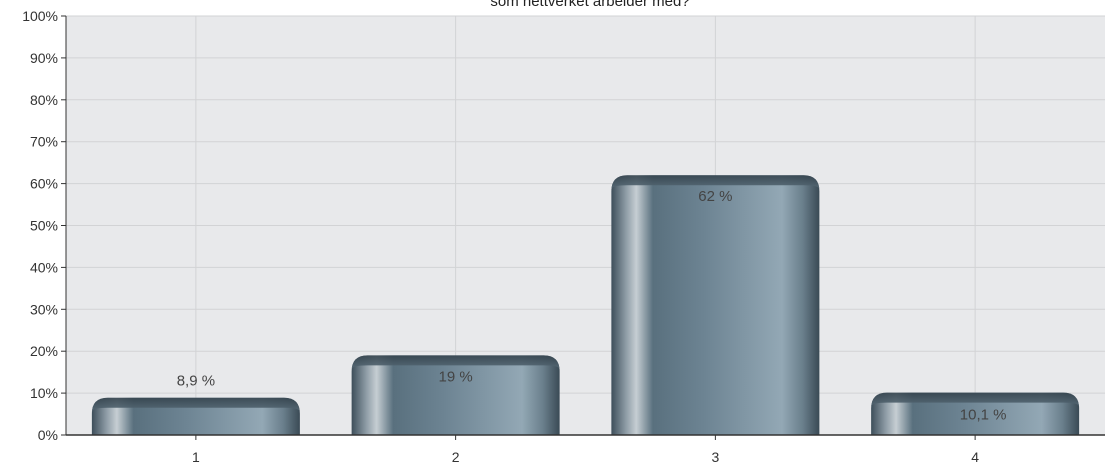  I want to click on chart-title: som nettverket arbeider med?, so click(589, 5).